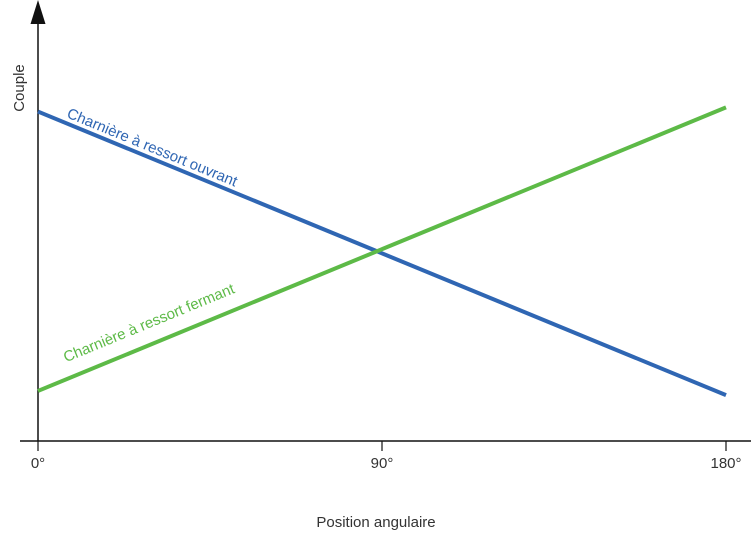 The height and width of the screenshot is (539, 751). What do you see at coordinates (19, 88) in the screenshot?
I see `y-axis-title: Couple` at bounding box center [19, 88].